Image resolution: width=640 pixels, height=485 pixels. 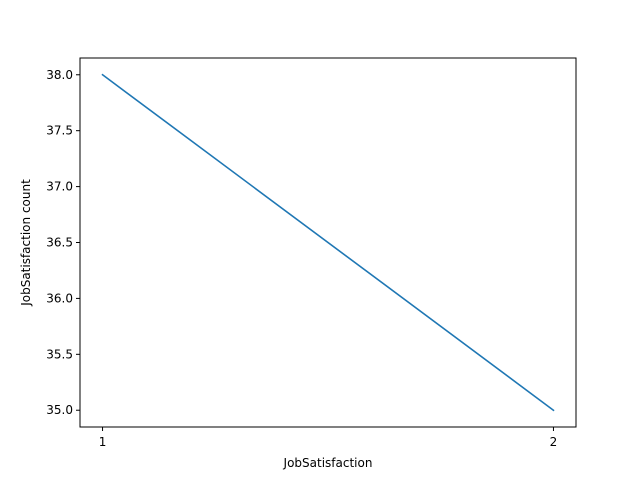 What do you see at coordinates (59, 410) in the screenshot?
I see `y-tick-label: 35.0` at bounding box center [59, 410].